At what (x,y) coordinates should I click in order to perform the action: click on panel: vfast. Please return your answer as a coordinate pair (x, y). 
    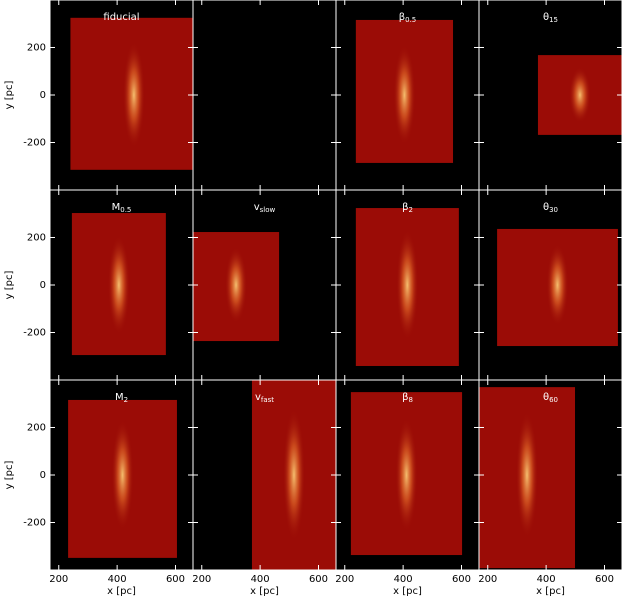
    Looking at the image, I should click on (264, 475).